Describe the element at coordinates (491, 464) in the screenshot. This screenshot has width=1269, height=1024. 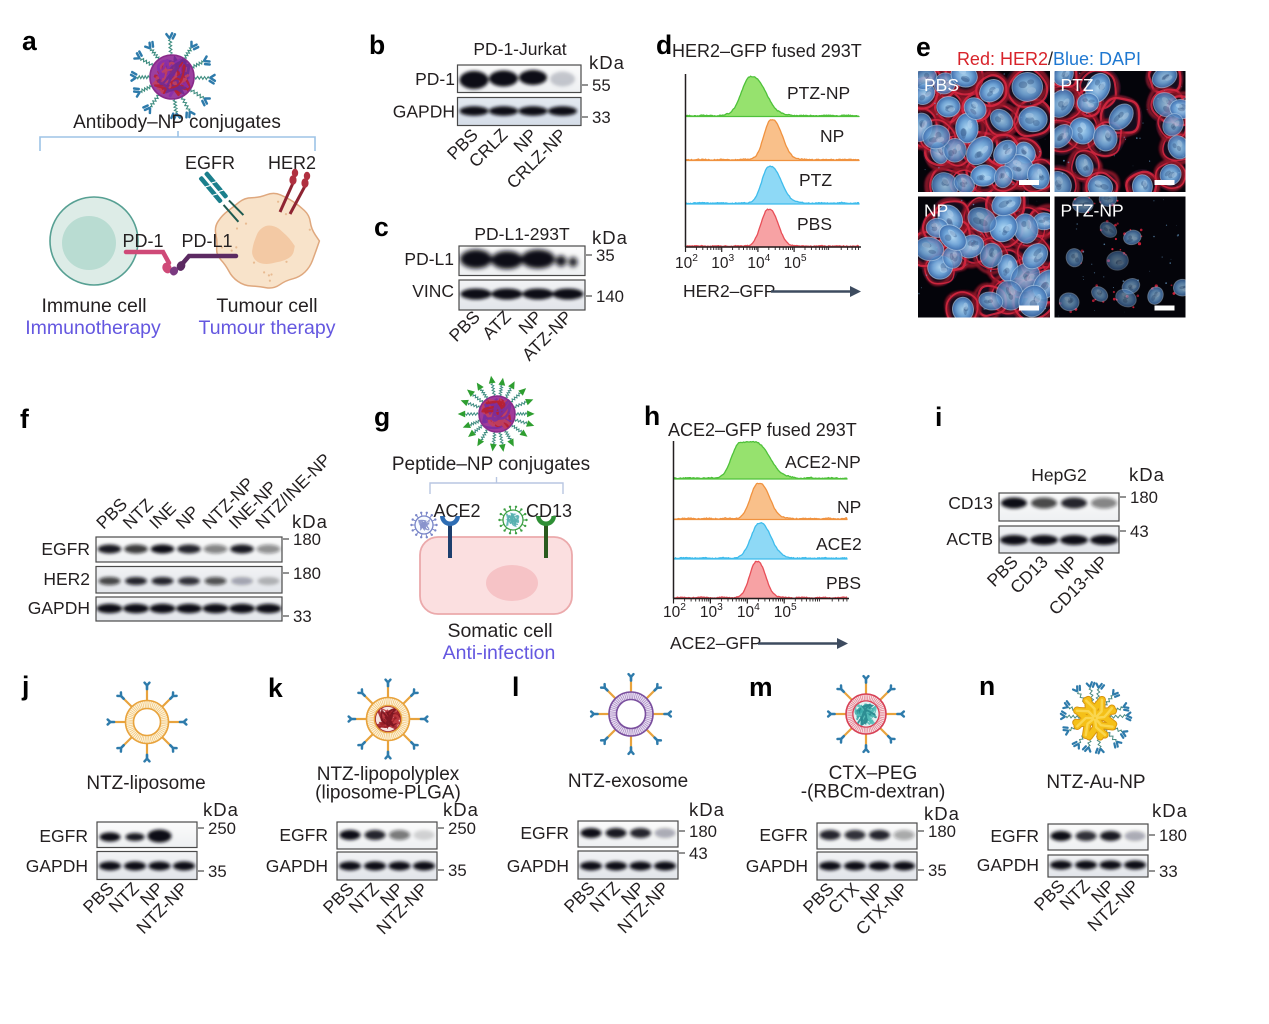
I see `svg-text: Peptide–NP conjugates` at that location.